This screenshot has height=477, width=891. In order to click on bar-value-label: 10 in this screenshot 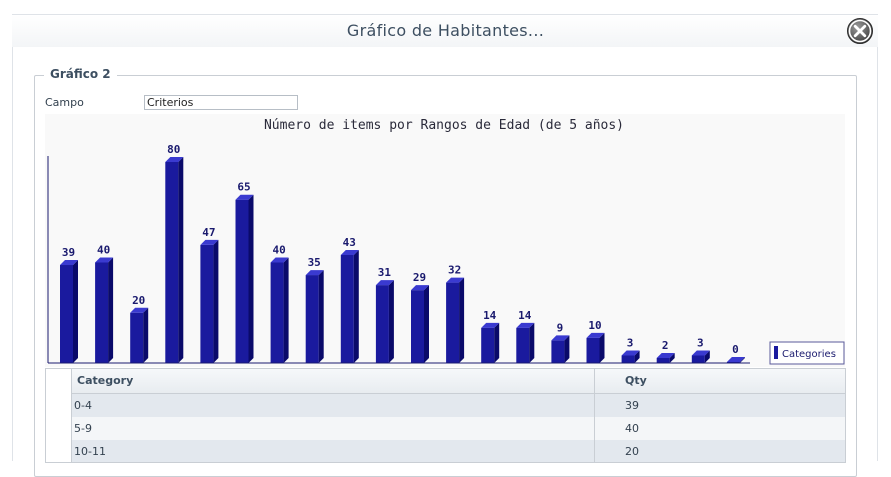, I will do `click(594, 325)`.